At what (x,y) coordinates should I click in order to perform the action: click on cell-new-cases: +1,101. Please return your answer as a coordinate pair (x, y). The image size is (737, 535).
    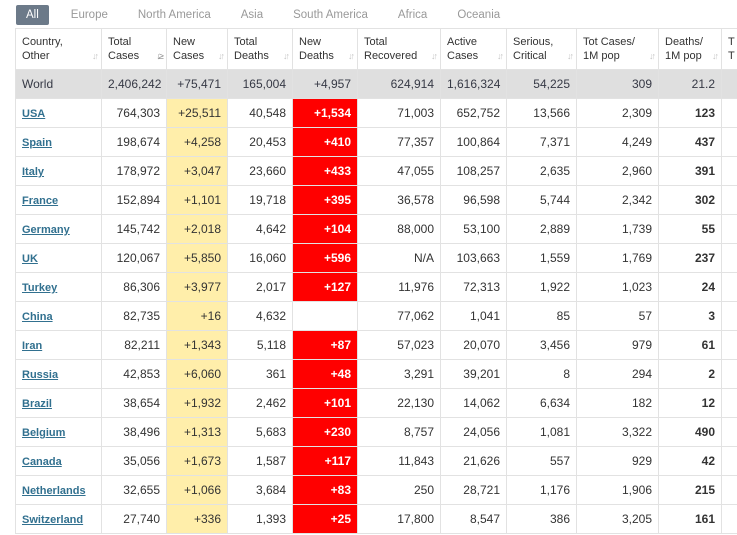
    Looking at the image, I should click on (197, 200).